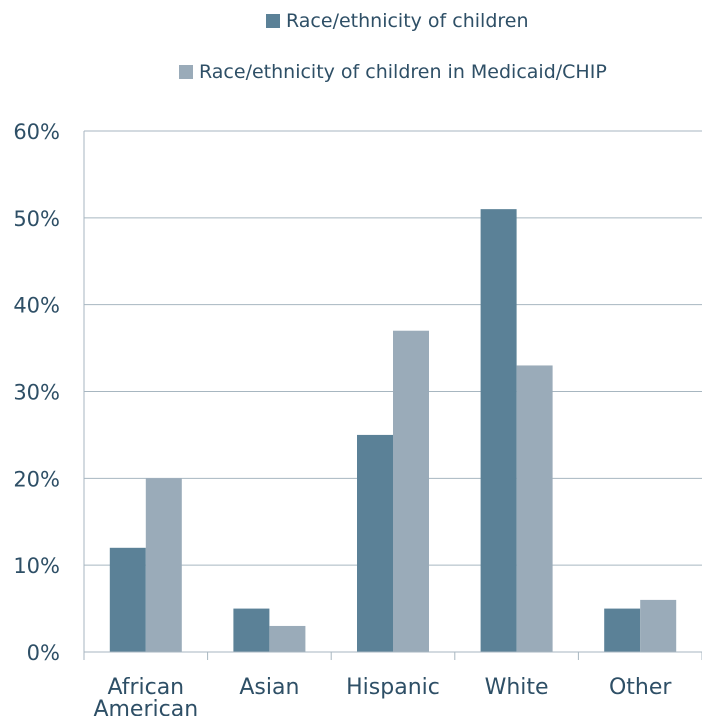  Describe the element at coordinates (36, 132) in the screenshot. I see `y-tick-label: 60%` at that location.